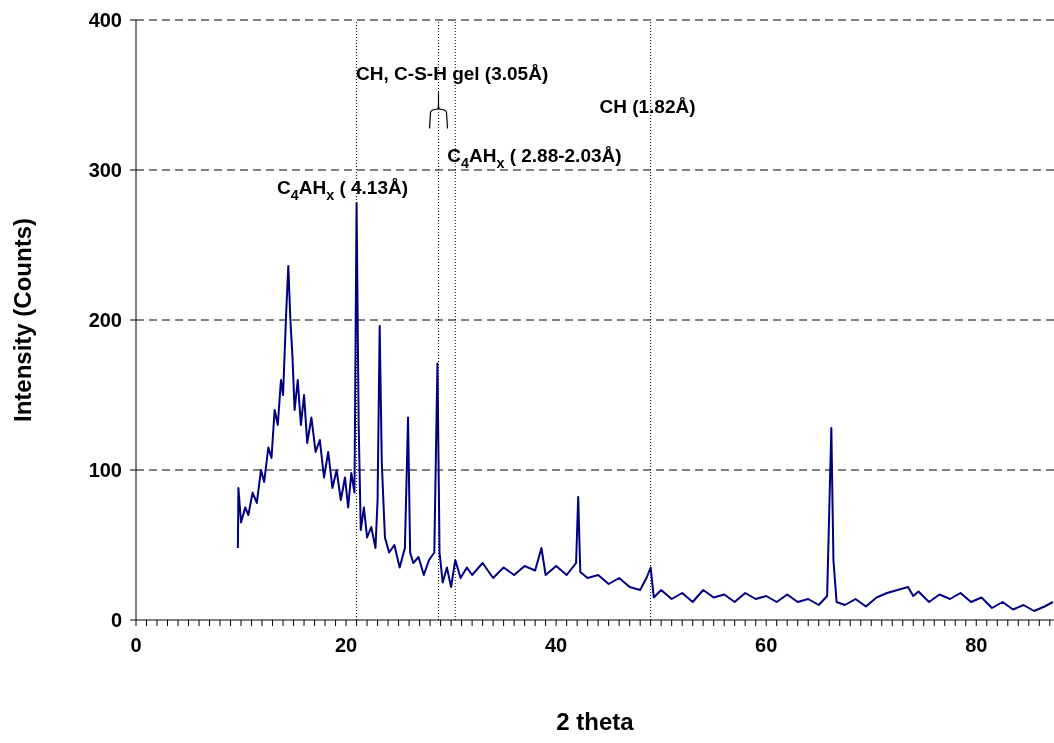 The width and height of the screenshot is (1054, 743). What do you see at coordinates (647, 105) in the screenshot?
I see `annotation: CH (1.82Å)` at bounding box center [647, 105].